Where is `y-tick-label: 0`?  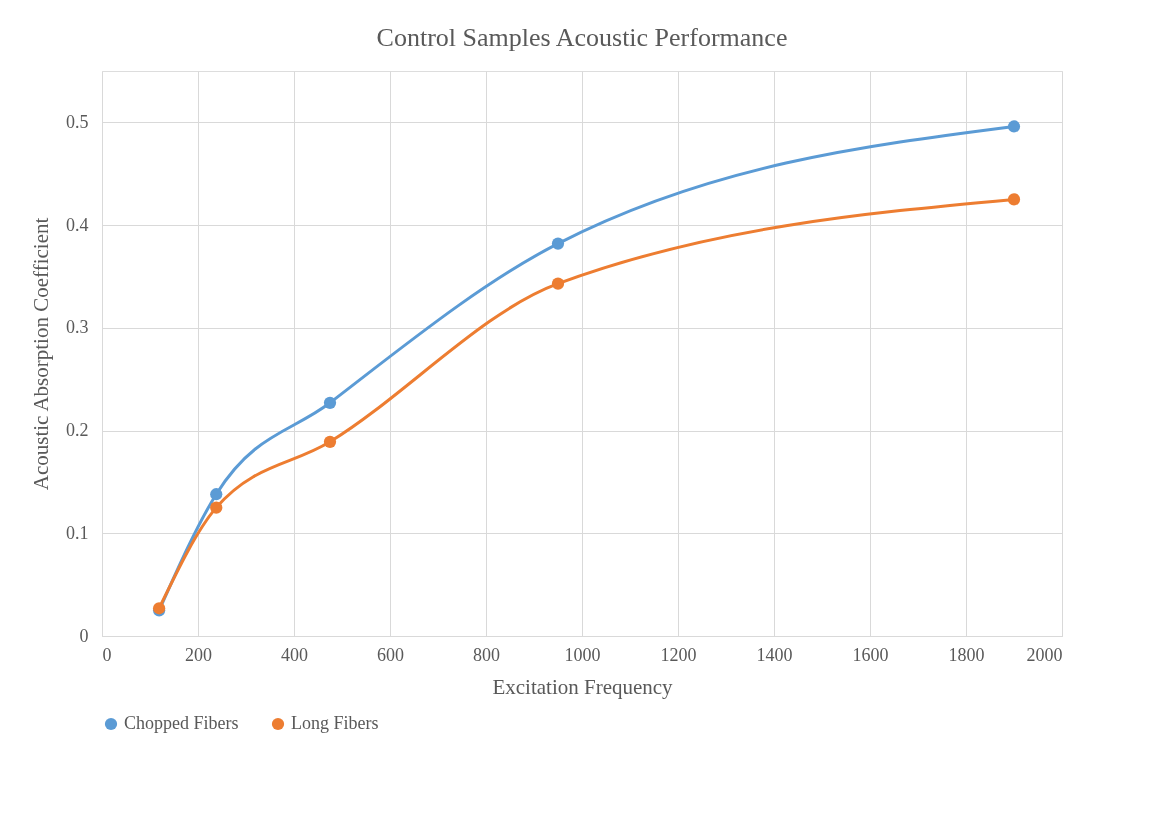
y-tick-label: 0 is located at coordinates (84, 635).